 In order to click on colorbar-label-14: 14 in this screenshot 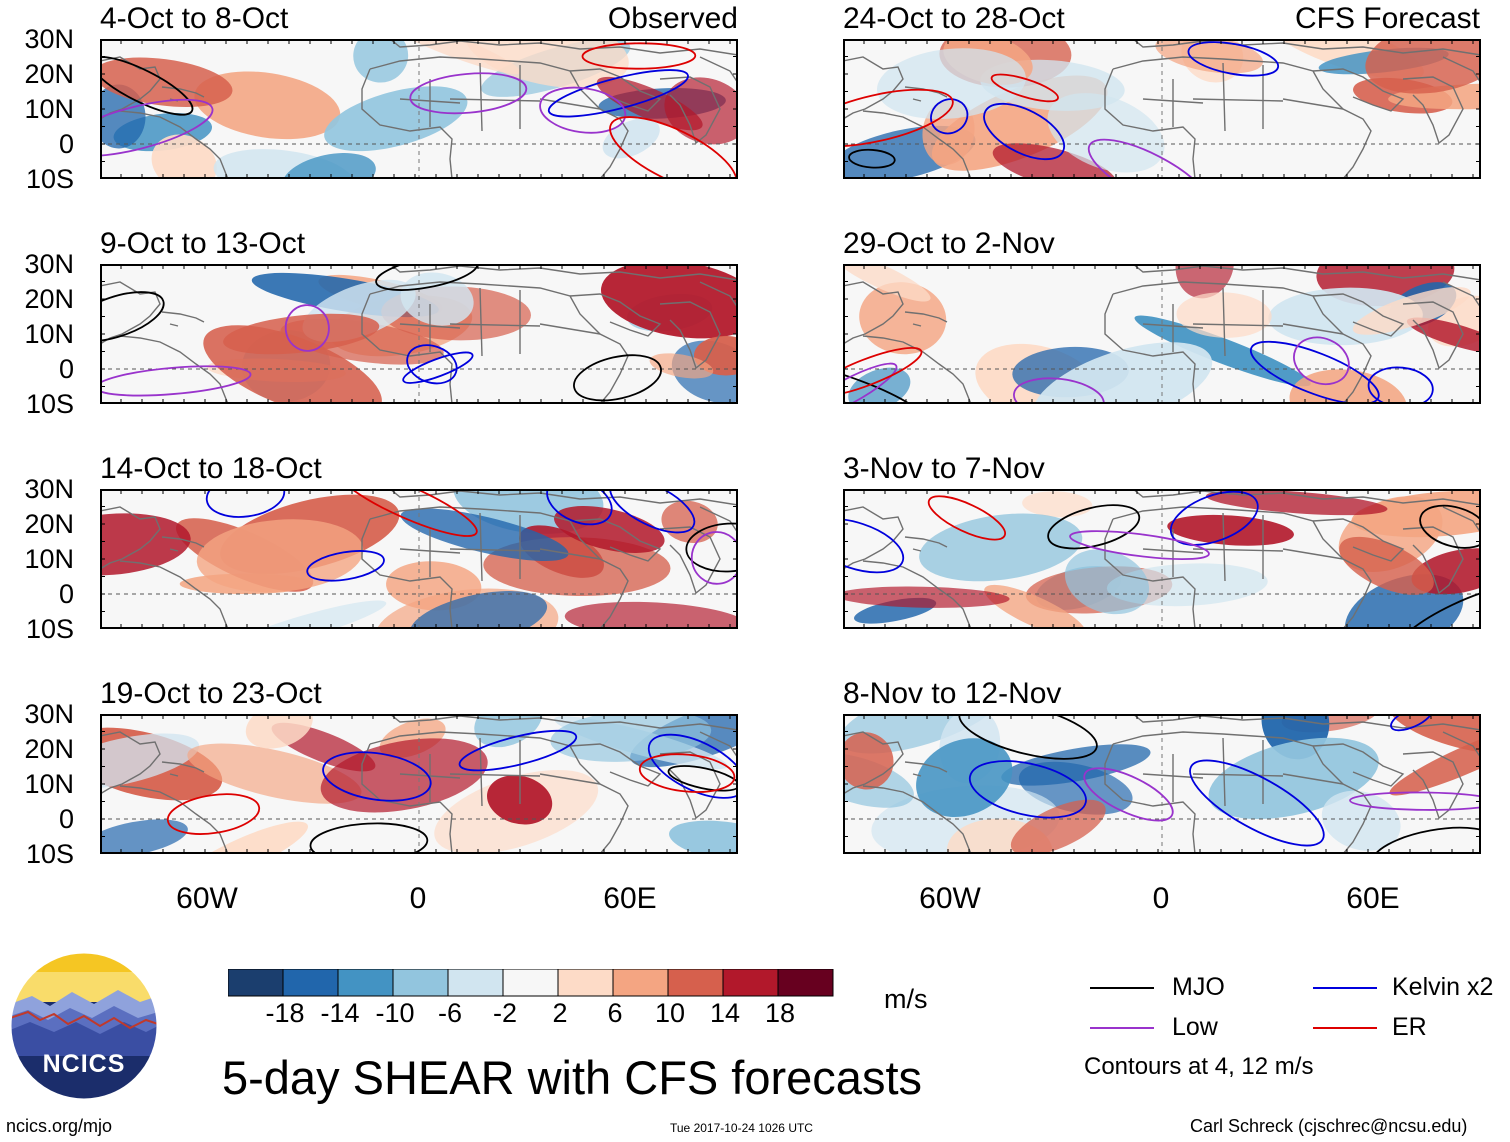, I will do `click(725, 1013)`.